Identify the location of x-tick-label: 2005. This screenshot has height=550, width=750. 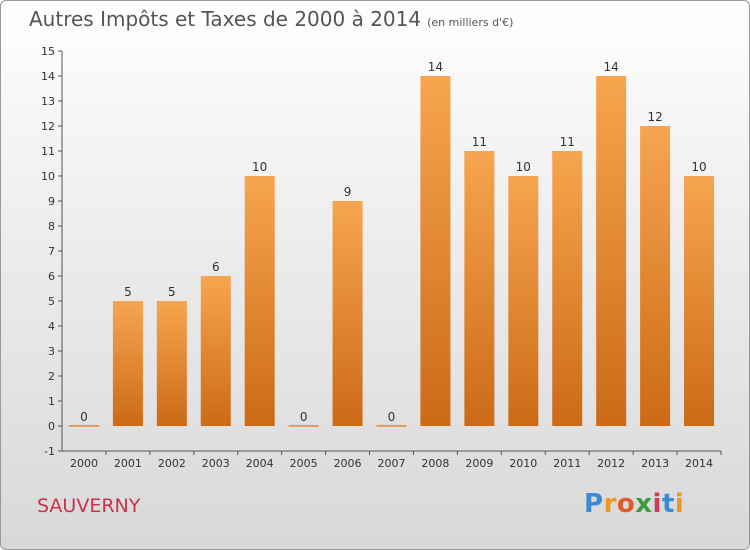
(304, 463).